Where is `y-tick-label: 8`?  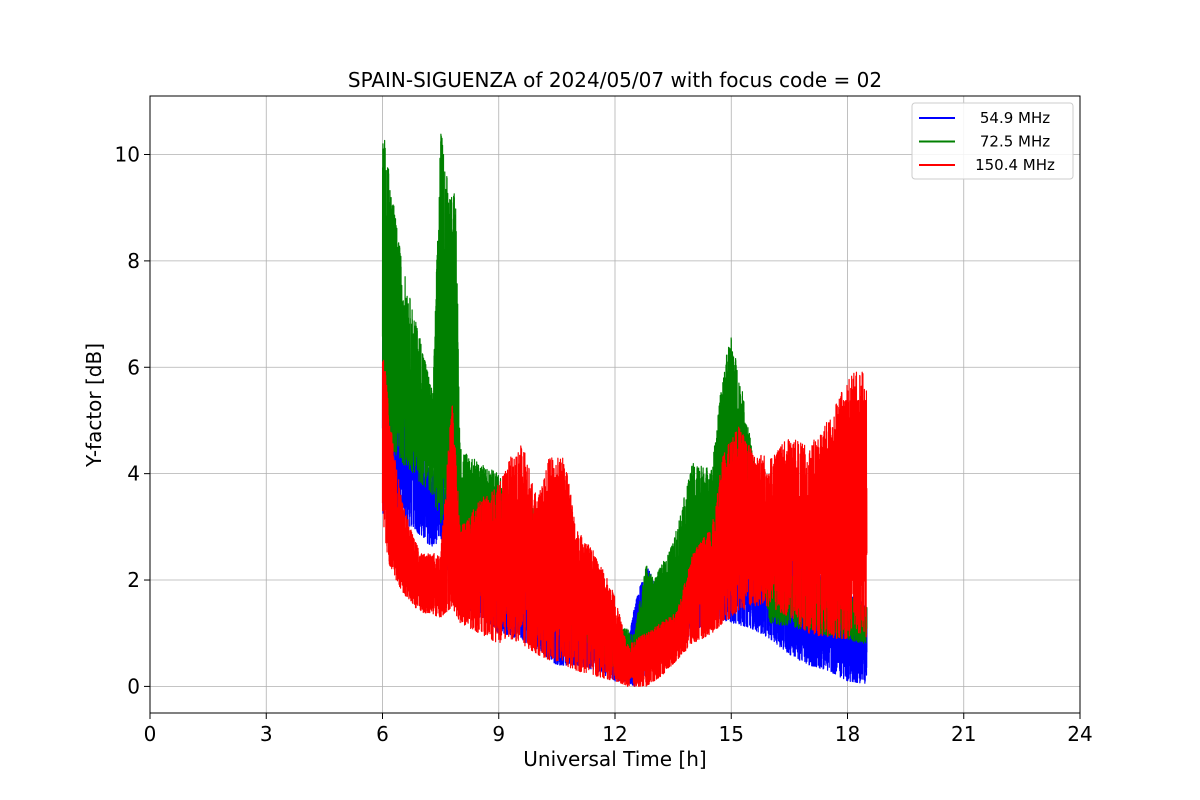 y-tick-label: 8 is located at coordinates (133, 261).